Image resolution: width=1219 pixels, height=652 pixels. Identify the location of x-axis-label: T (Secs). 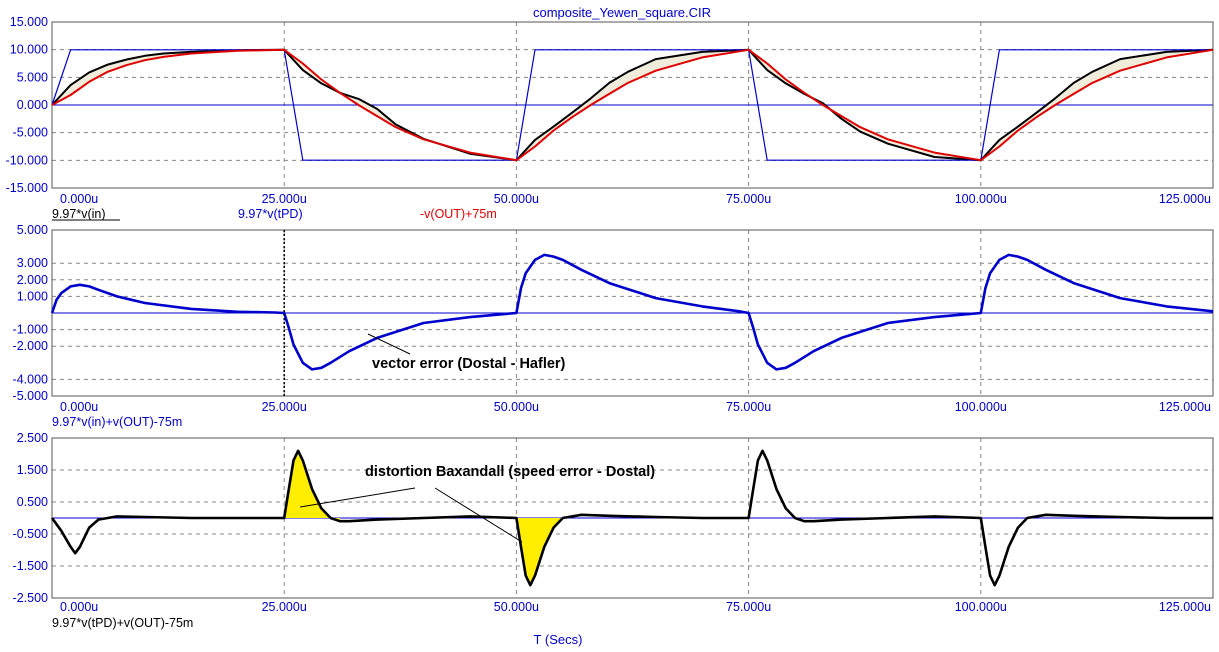
(558, 639).